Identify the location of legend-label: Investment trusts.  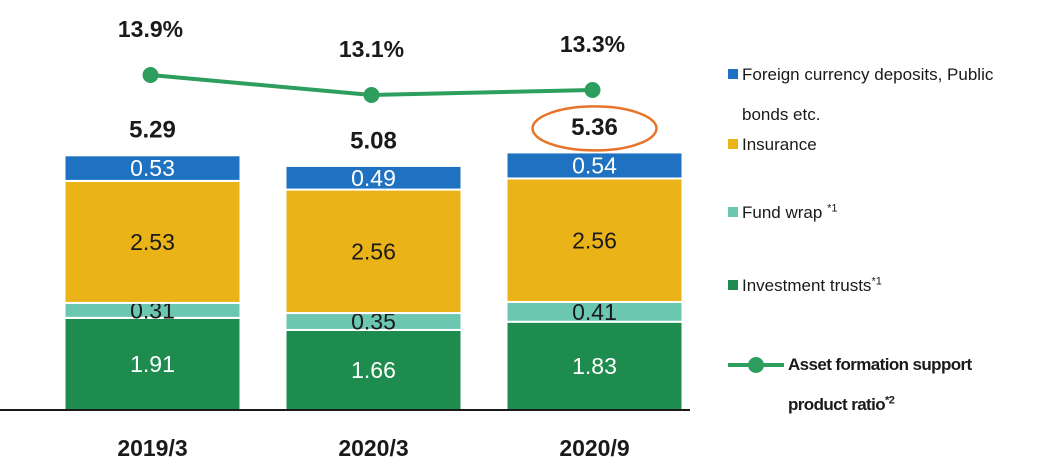
(807, 285).